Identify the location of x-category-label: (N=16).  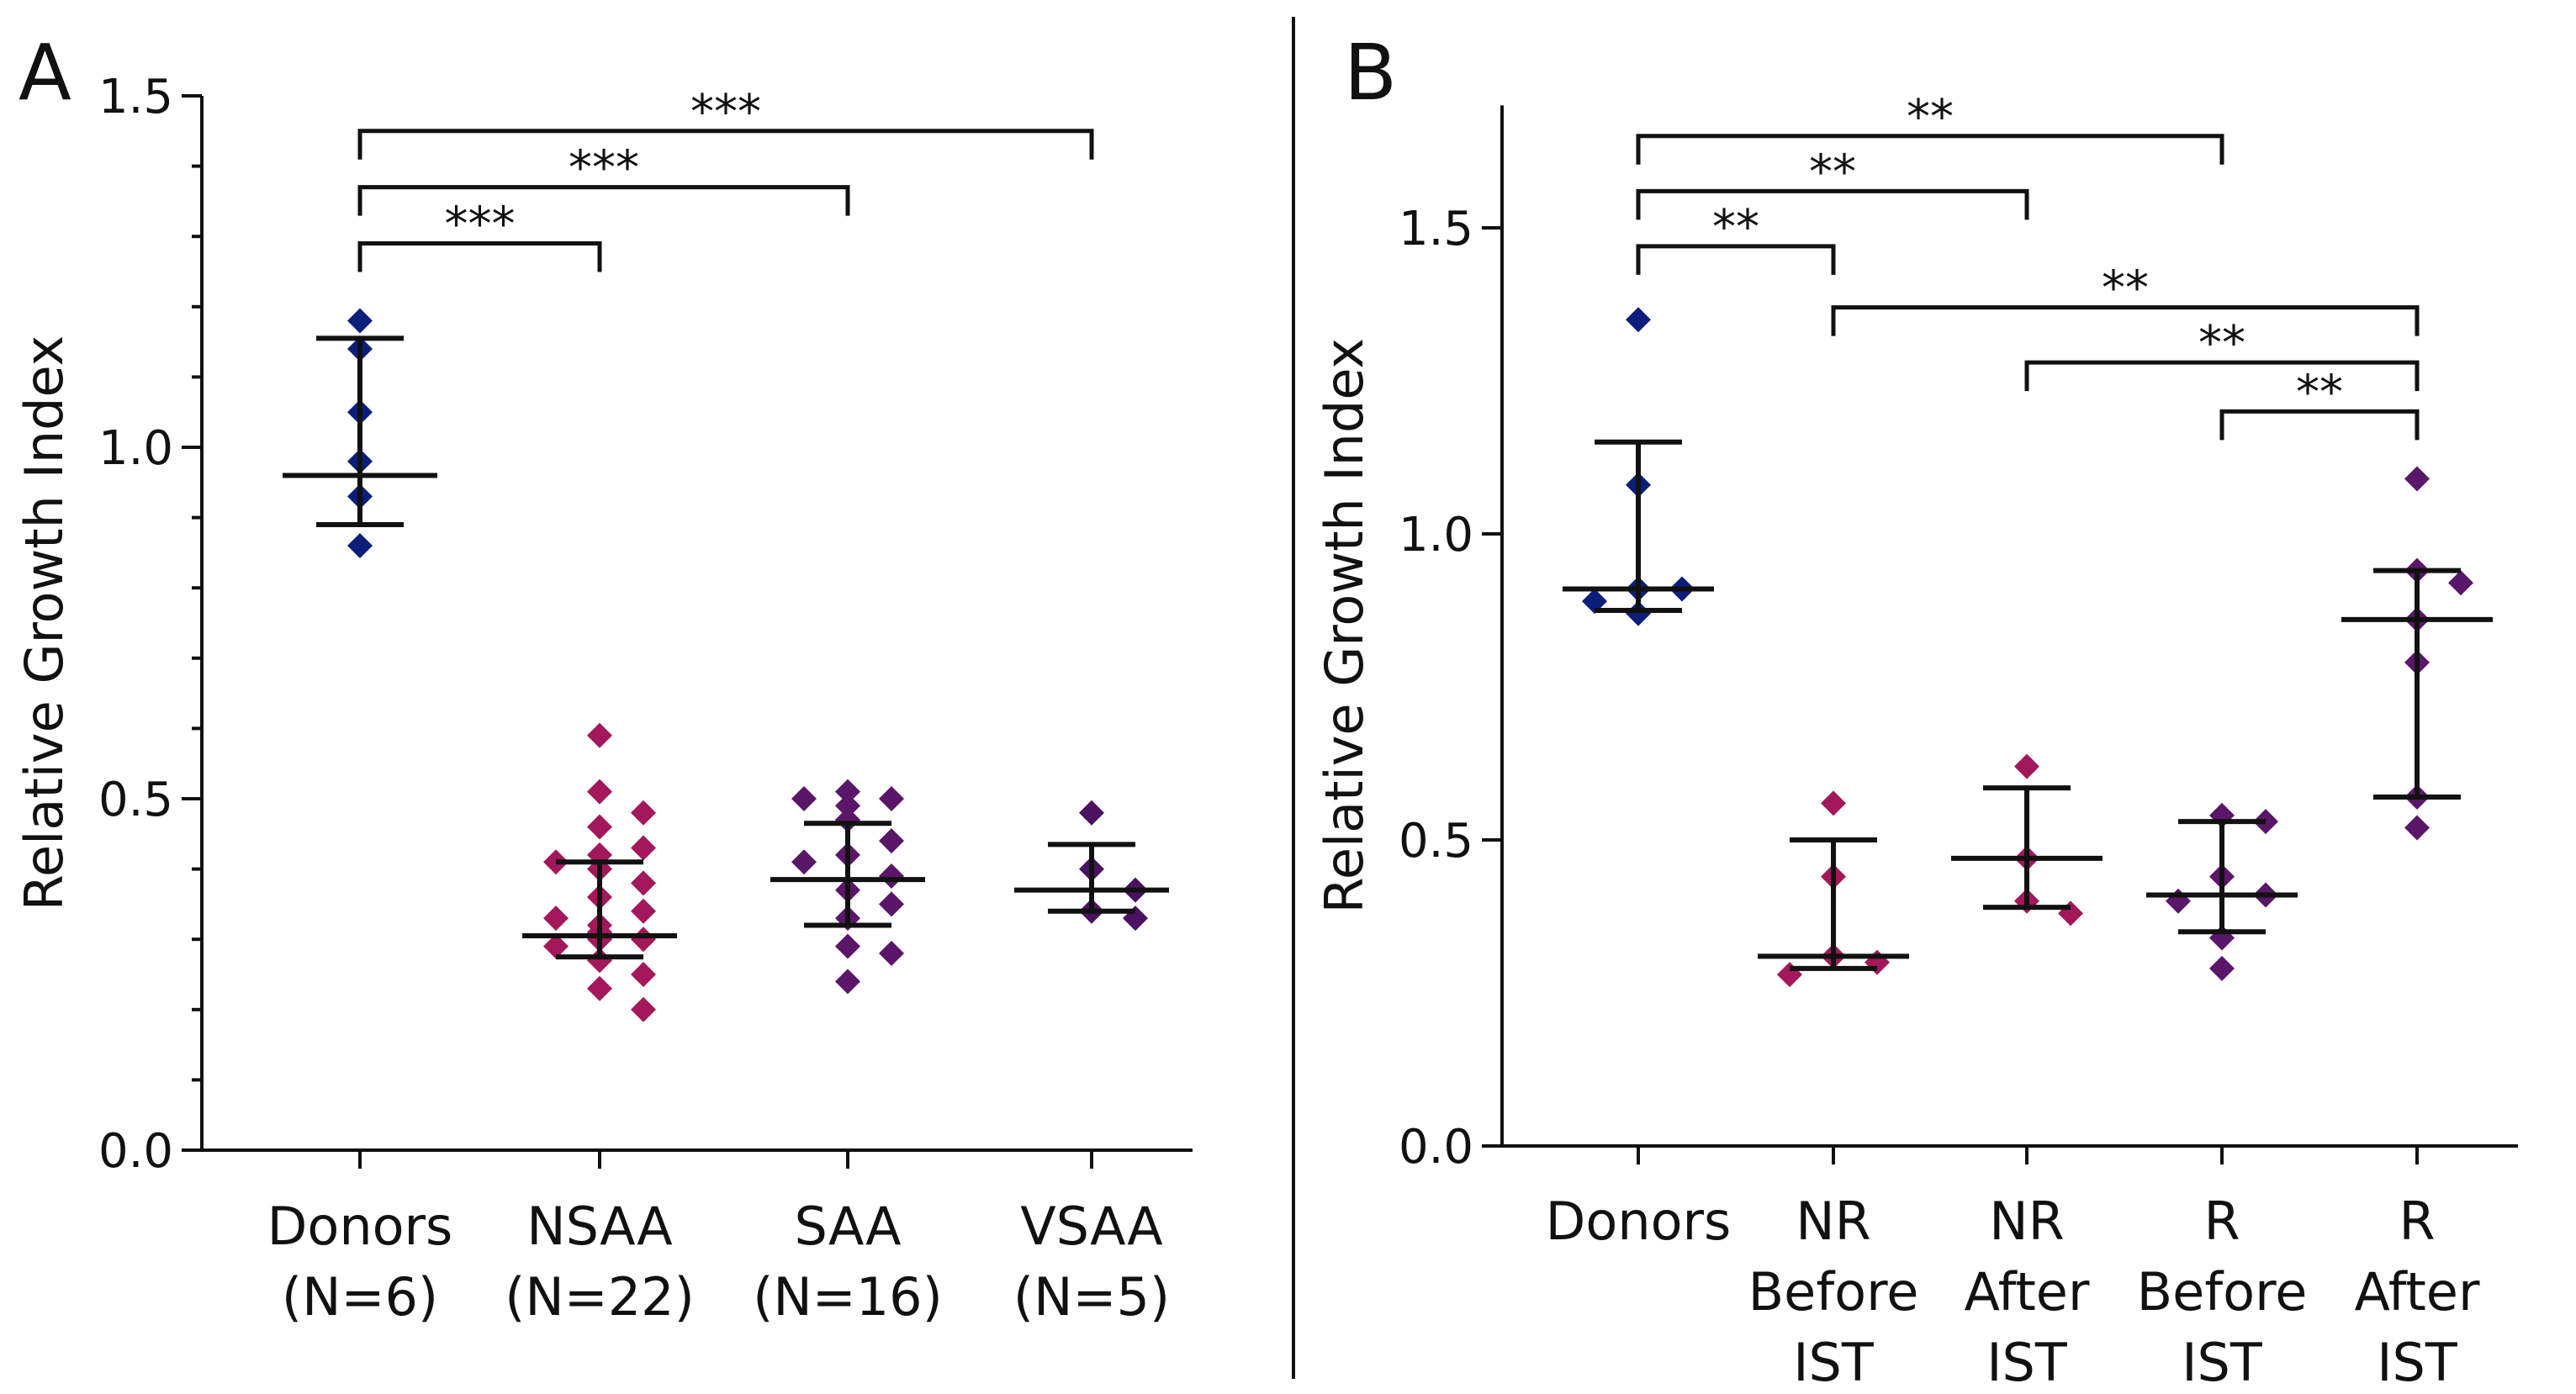
(848, 1297).